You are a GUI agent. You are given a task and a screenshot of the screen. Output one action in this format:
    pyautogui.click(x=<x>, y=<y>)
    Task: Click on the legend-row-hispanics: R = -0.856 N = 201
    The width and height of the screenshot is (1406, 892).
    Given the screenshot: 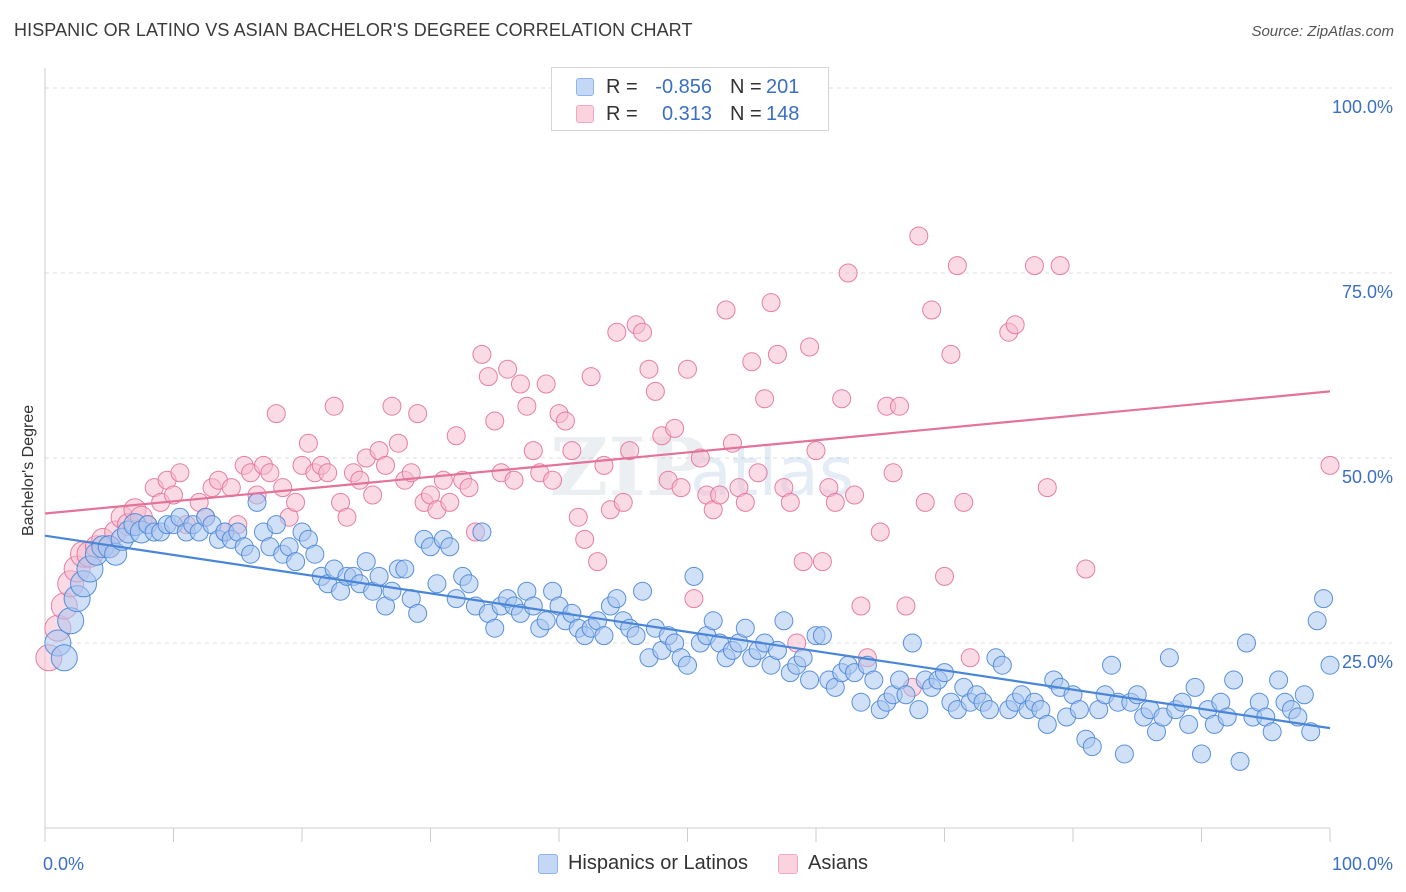 What is the action you would take?
    pyautogui.click(x=675, y=87)
    